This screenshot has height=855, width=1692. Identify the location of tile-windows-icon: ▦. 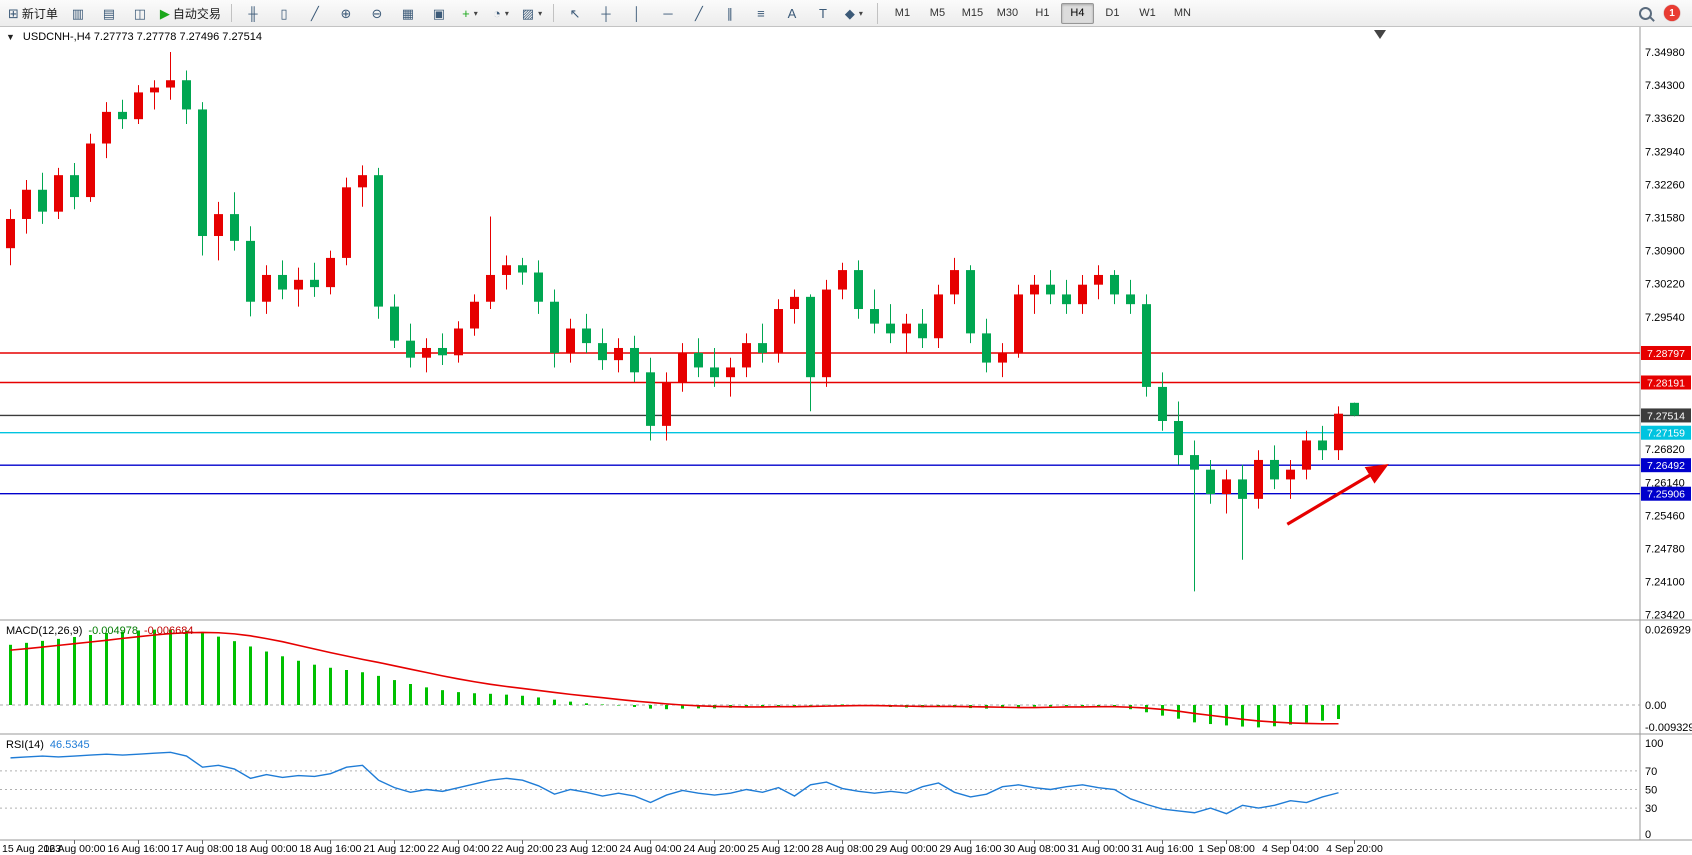
(408, 13).